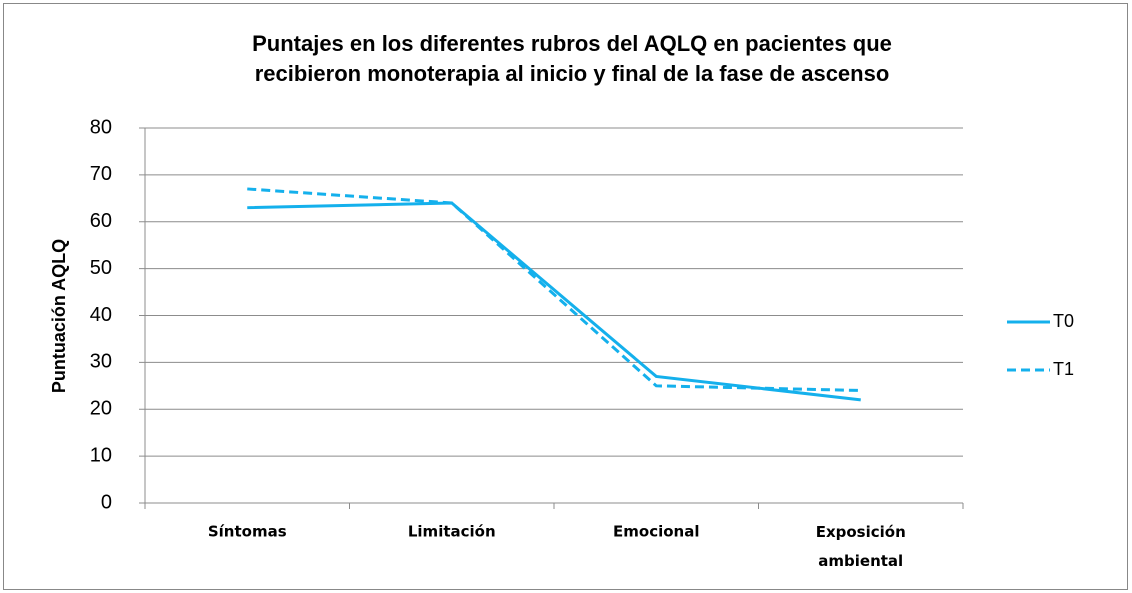 The width and height of the screenshot is (1132, 593). Describe the element at coordinates (452, 532) in the screenshot. I see `x-tick-label: Limitación` at that location.